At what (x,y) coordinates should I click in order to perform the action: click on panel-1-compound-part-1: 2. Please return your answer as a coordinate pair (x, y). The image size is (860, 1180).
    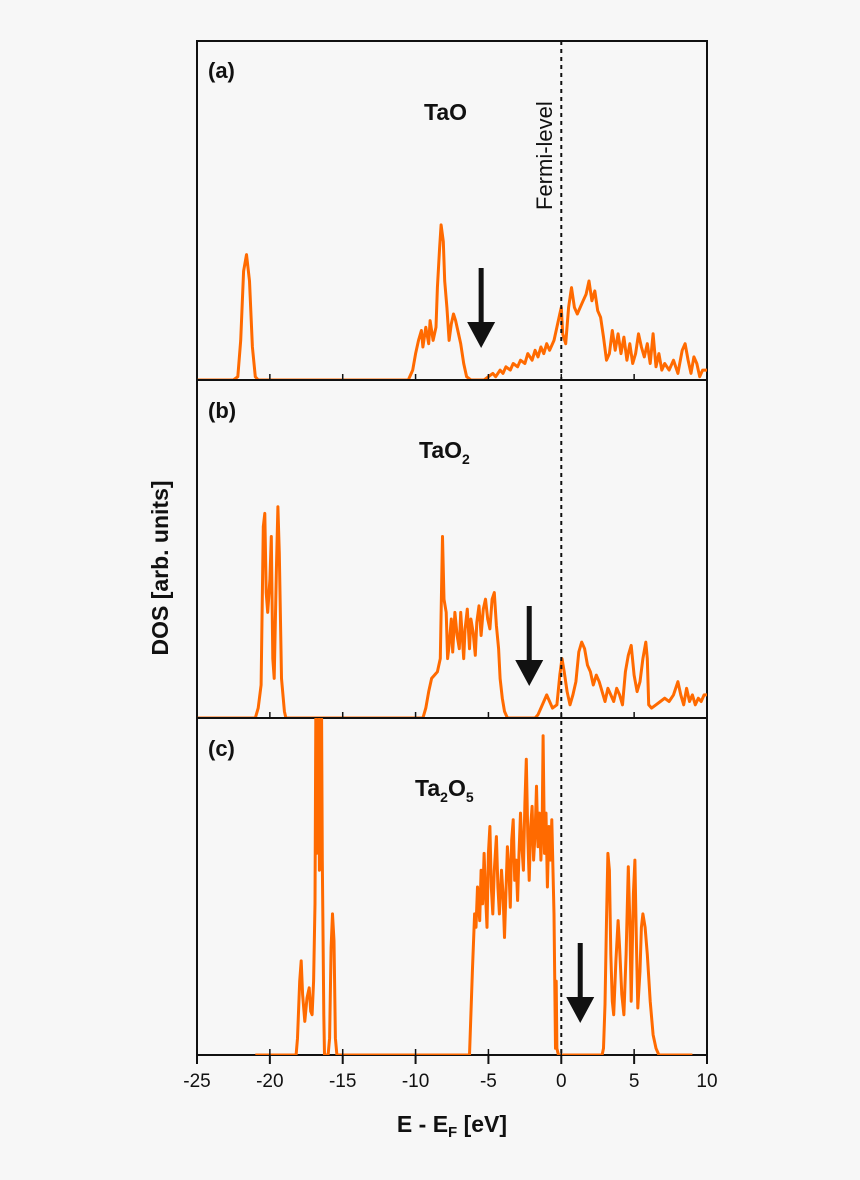
    Looking at the image, I should click on (466, 459).